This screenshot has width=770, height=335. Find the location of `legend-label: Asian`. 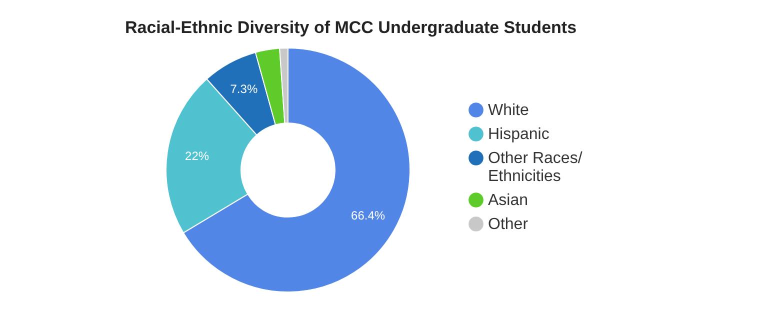

legend-label: Asian is located at coordinates (508, 200).